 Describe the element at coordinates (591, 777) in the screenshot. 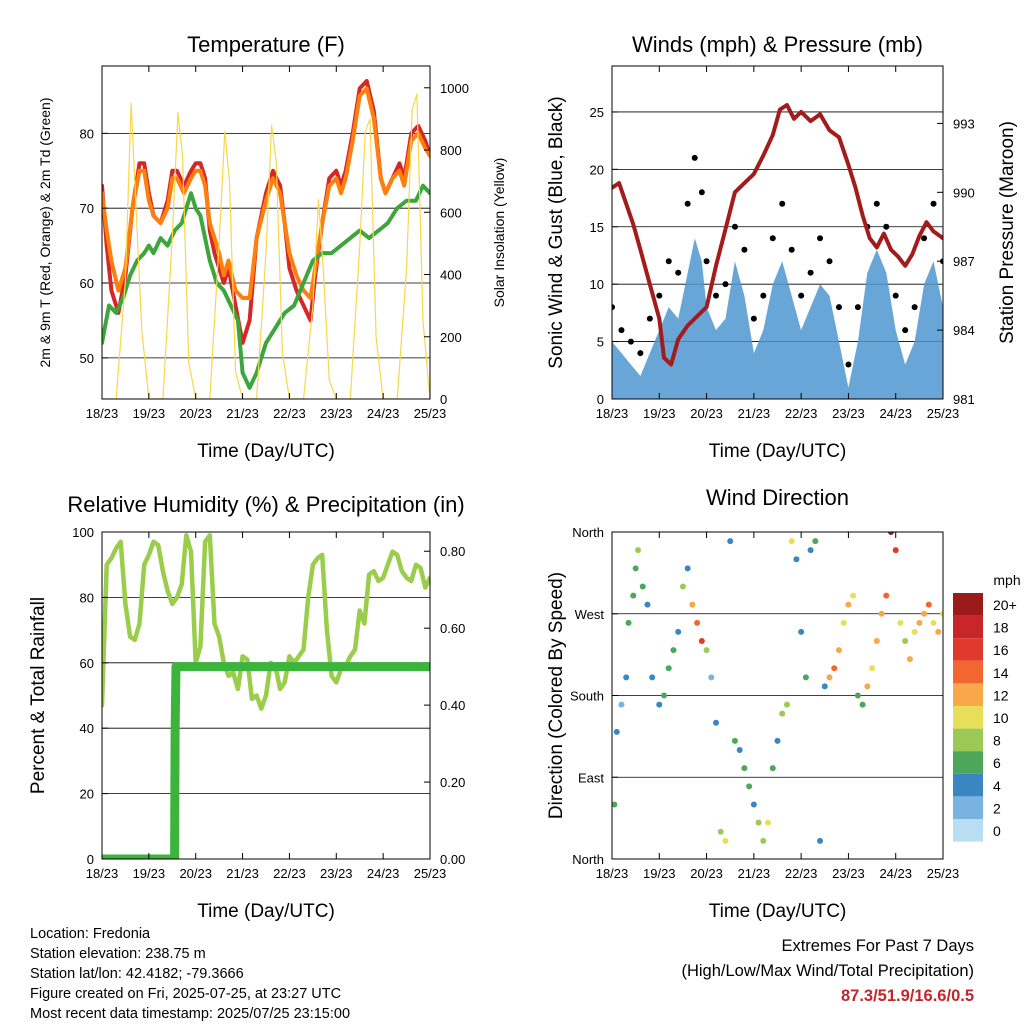

I see `y-tick-label: East` at that location.